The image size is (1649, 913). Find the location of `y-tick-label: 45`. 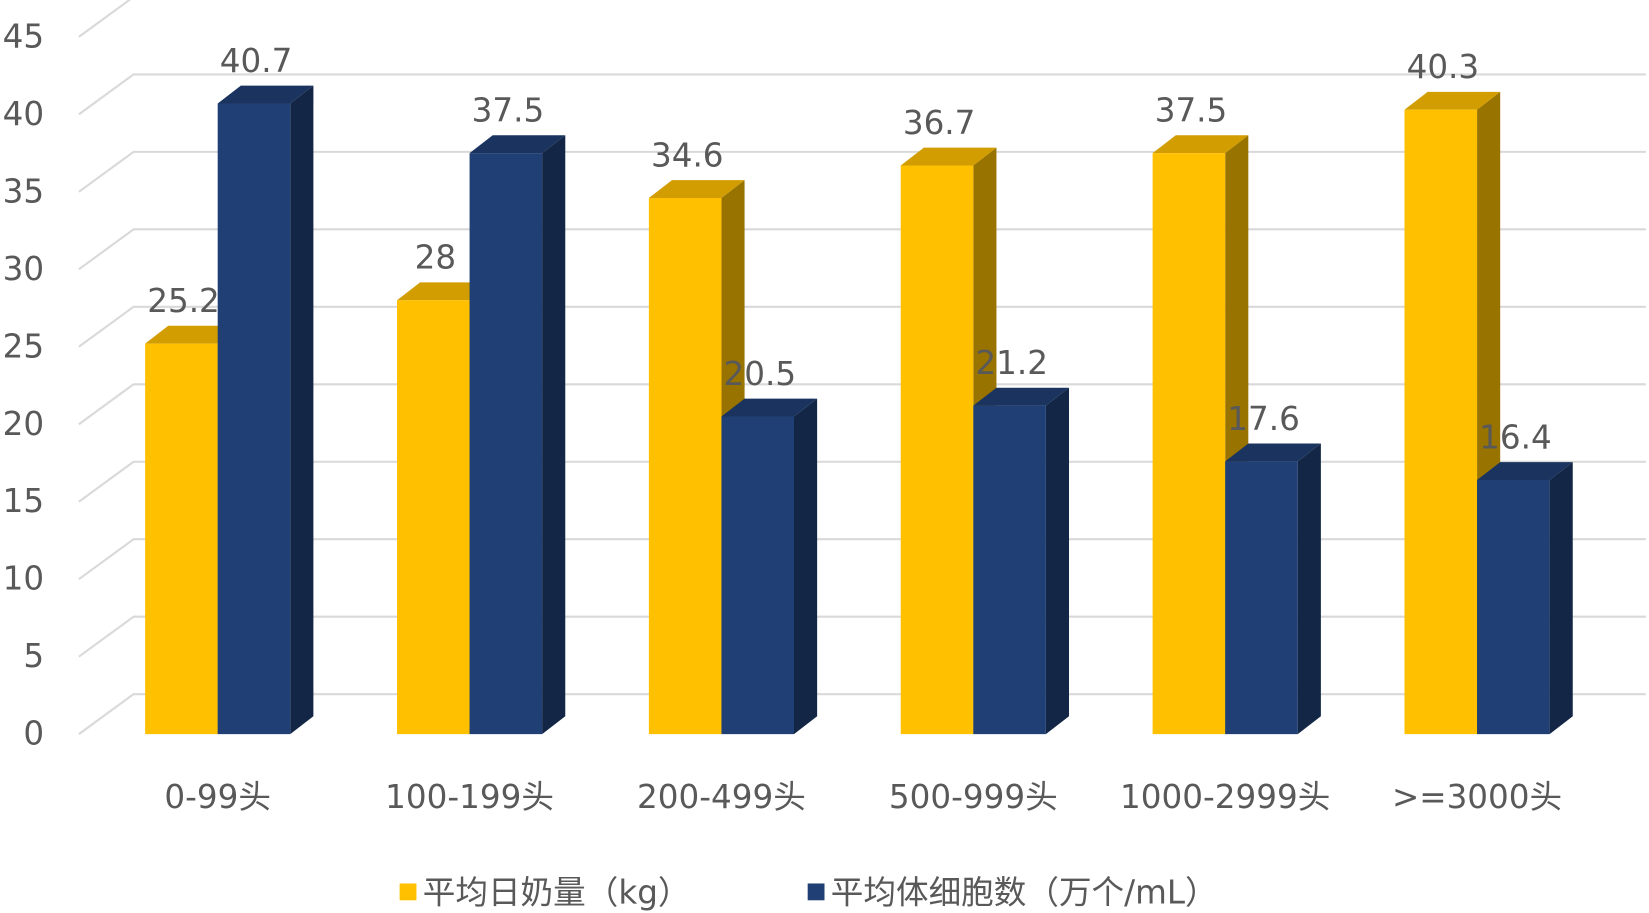

y-tick-label: 45 is located at coordinates (23, 36).